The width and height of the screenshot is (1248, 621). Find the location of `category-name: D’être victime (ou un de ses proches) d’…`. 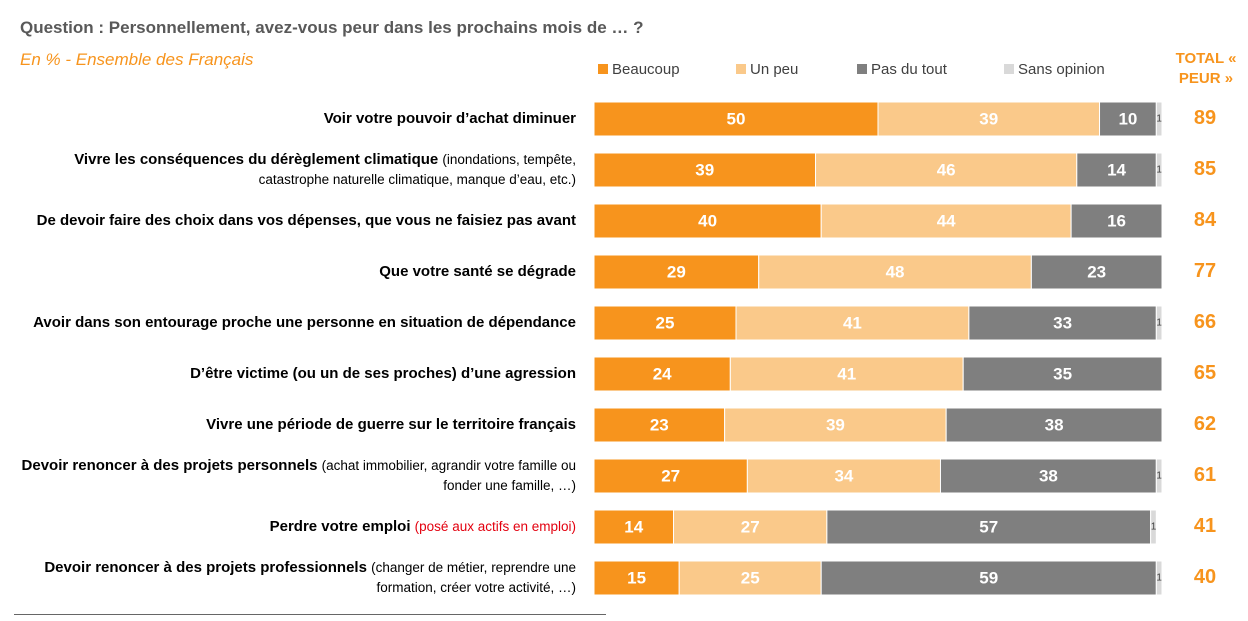

category-name: D’être victime (ou un de ses proches) d’… is located at coordinates (383, 373).